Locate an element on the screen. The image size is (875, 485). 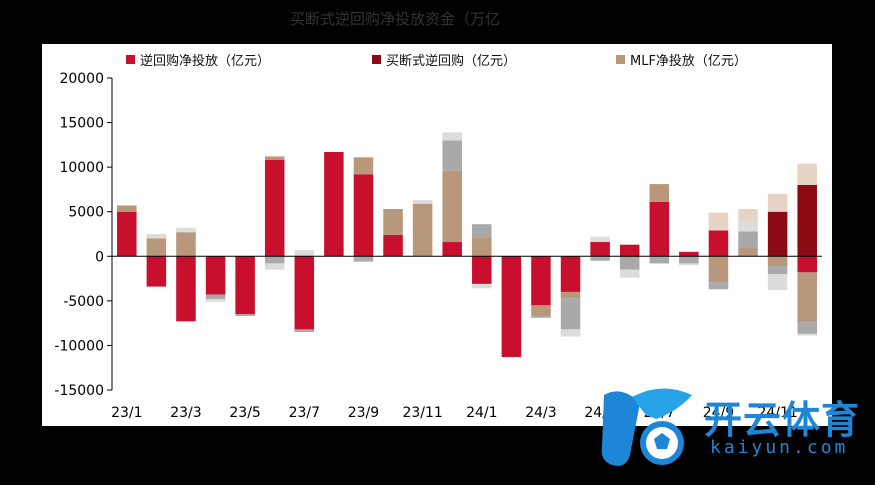
y-tick-label: 0 is located at coordinates (99, 257).